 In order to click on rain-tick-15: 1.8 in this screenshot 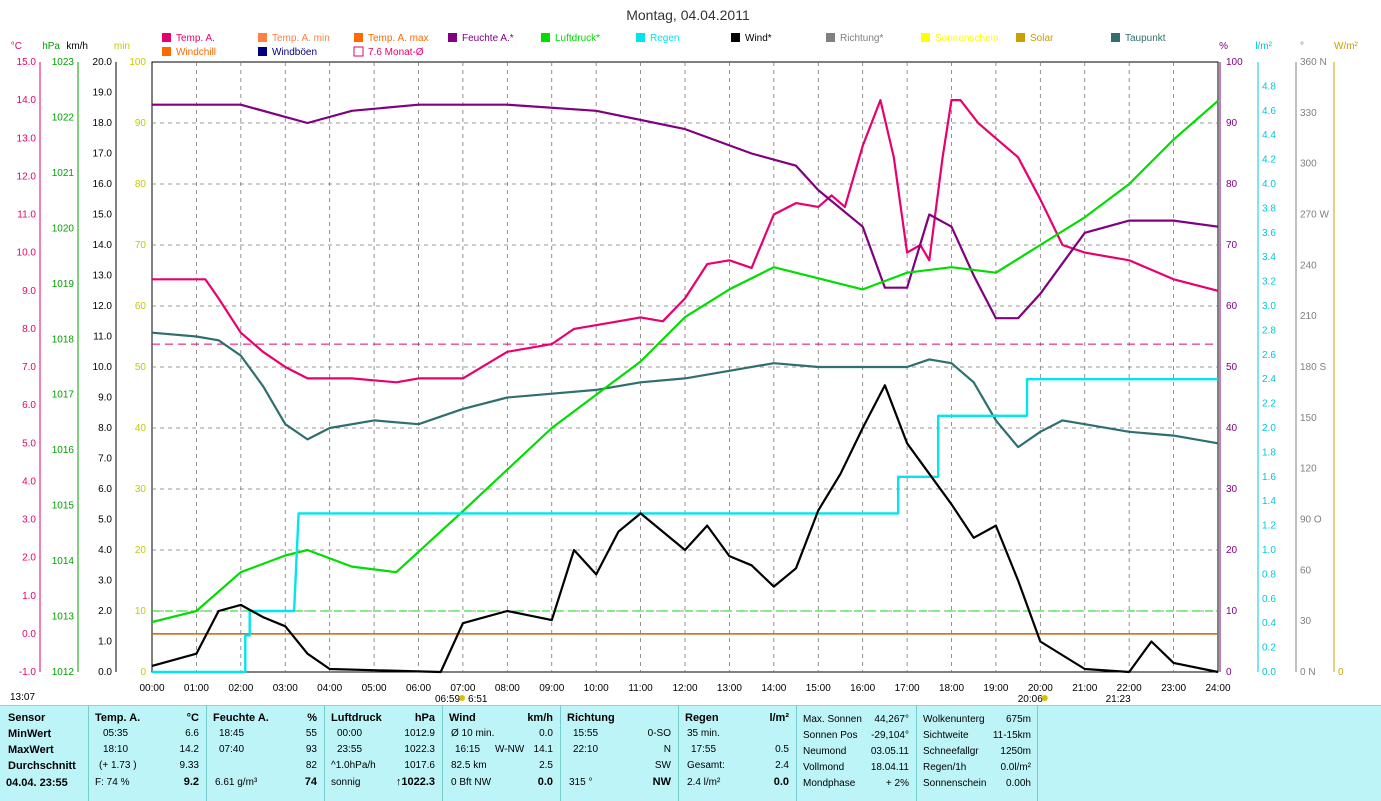, I will do `click(1269, 452)`.